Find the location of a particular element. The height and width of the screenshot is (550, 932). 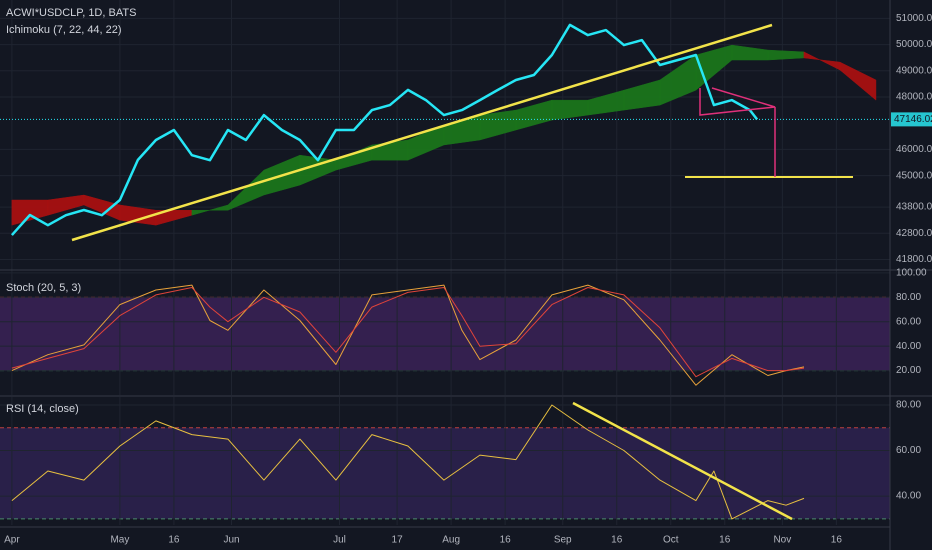

y-tick-label: 49000.00 is located at coordinates (914, 70).